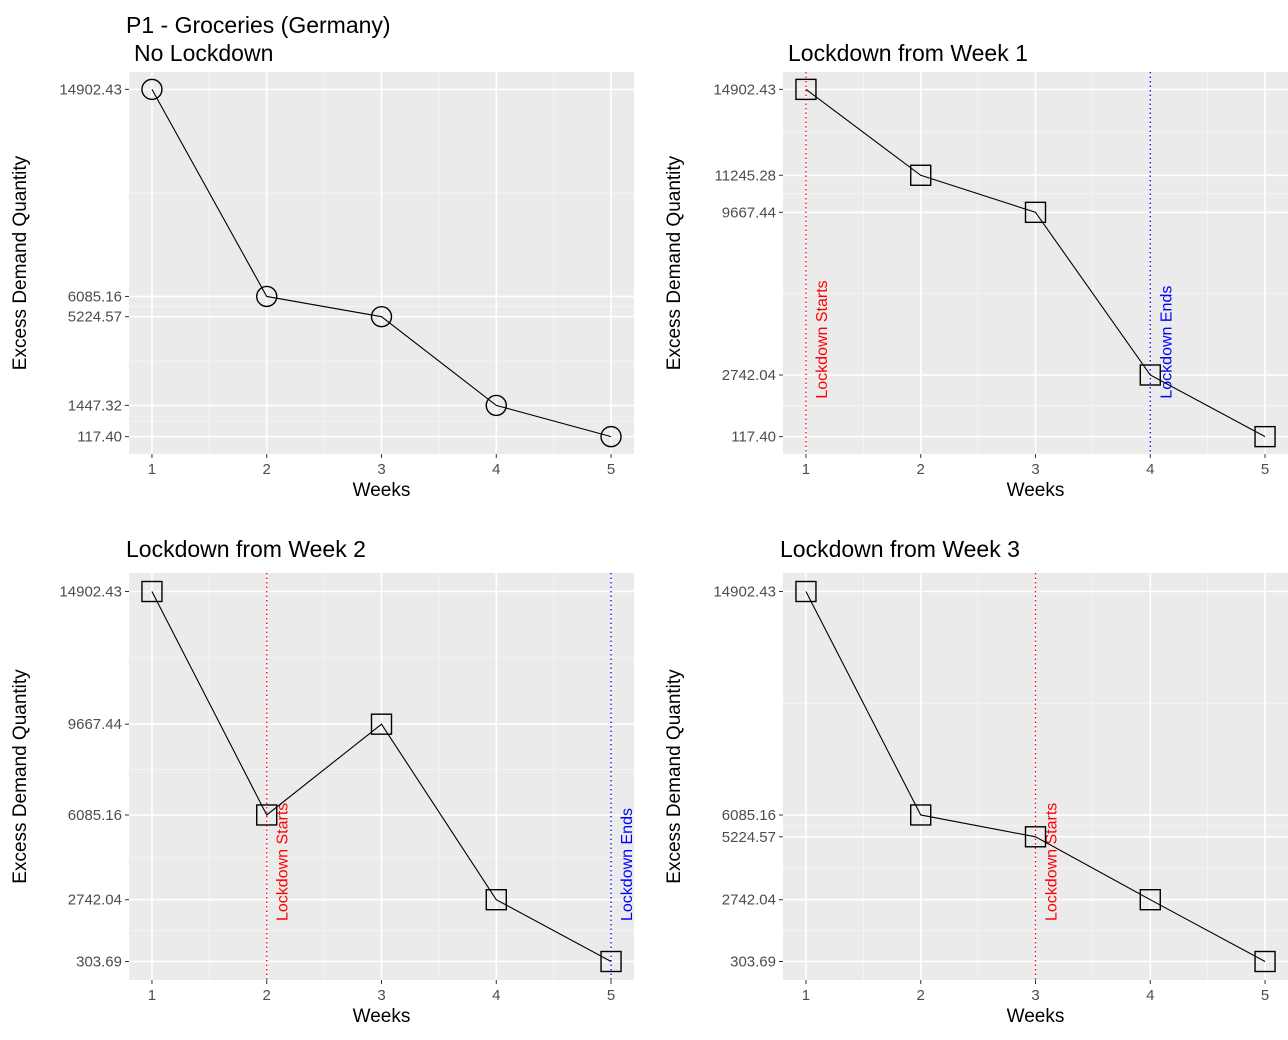 This screenshot has width=1288, height=1040. I want to click on figure-title: P1 - Groceries (Germany), so click(258, 25).